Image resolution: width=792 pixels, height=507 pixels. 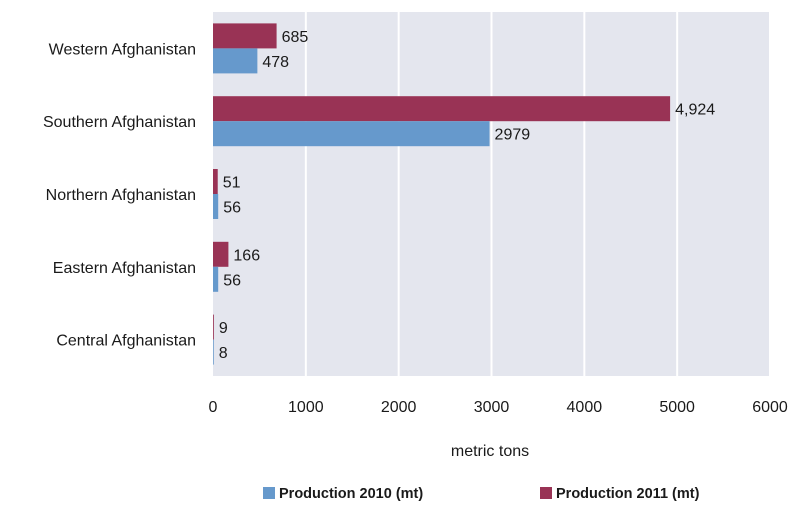 I want to click on x-tick-label: 6000, so click(x=770, y=407).